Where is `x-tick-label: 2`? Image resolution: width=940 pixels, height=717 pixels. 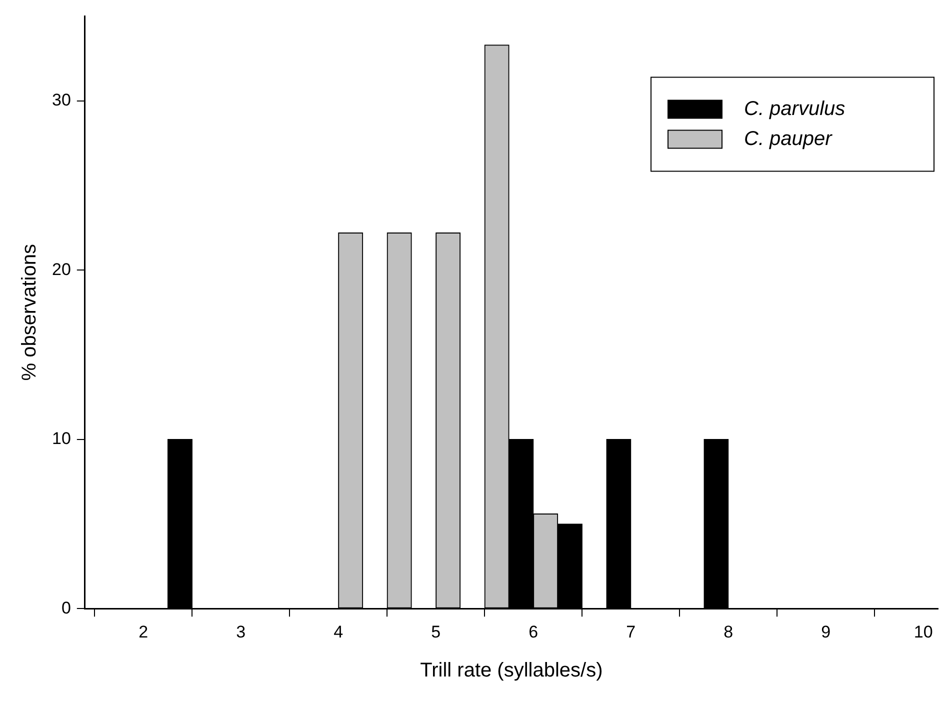 x-tick-label: 2 is located at coordinates (143, 632).